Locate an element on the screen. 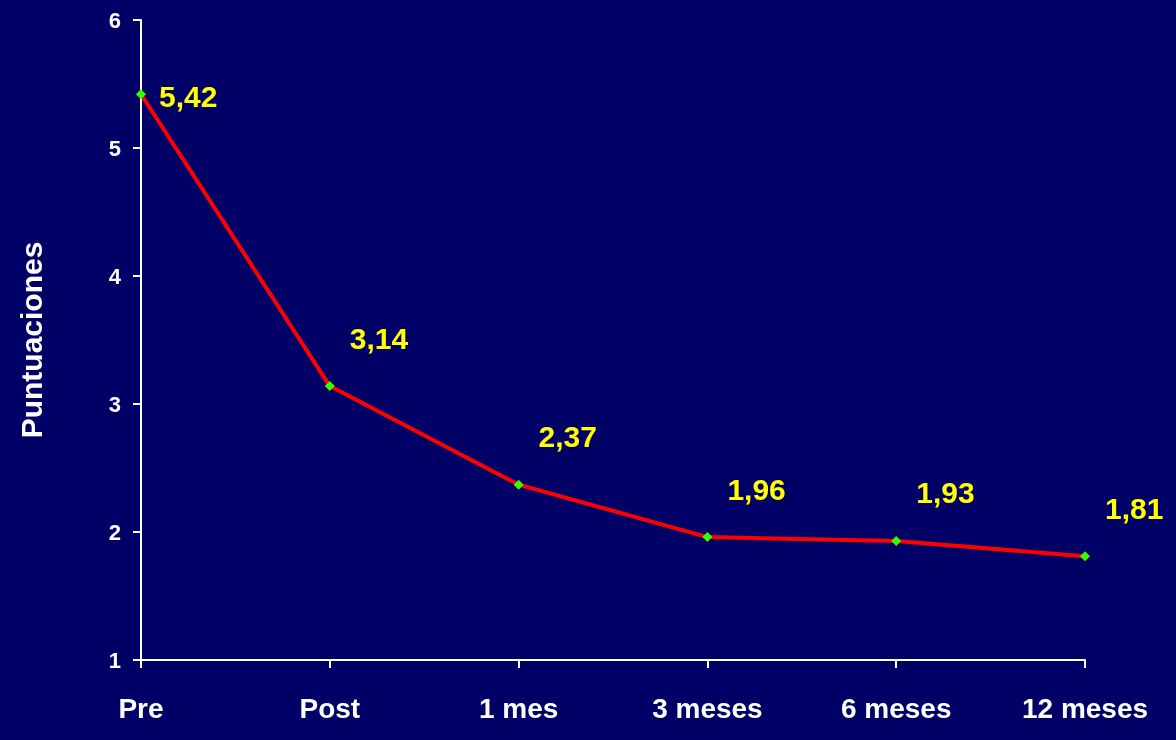 This screenshot has width=1176, height=740. y-tick-label: 4 is located at coordinates (115, 276).